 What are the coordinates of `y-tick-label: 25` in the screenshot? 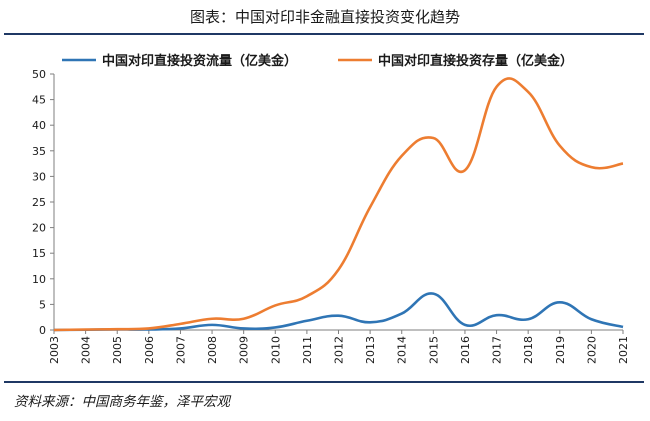 It's located at (39, 202).